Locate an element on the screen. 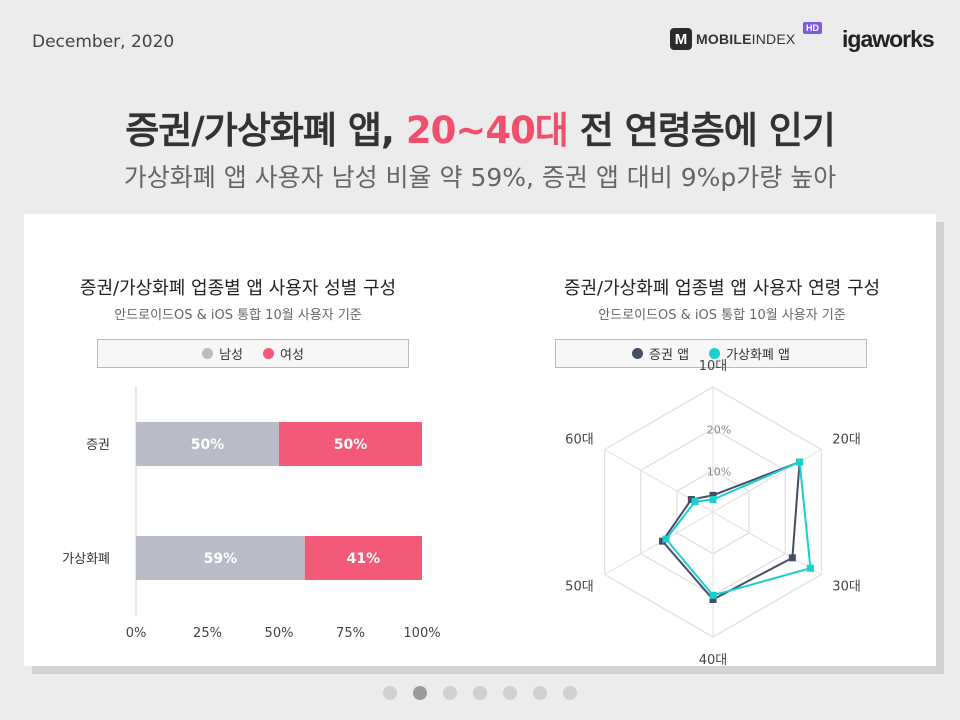 This screenshot has width=960, height=720. gender-bar-chart: 증권 50% 50% 가상화폐 59% 41% 0% 25% 50% 75% 100% is located at coordinates (251, 513).